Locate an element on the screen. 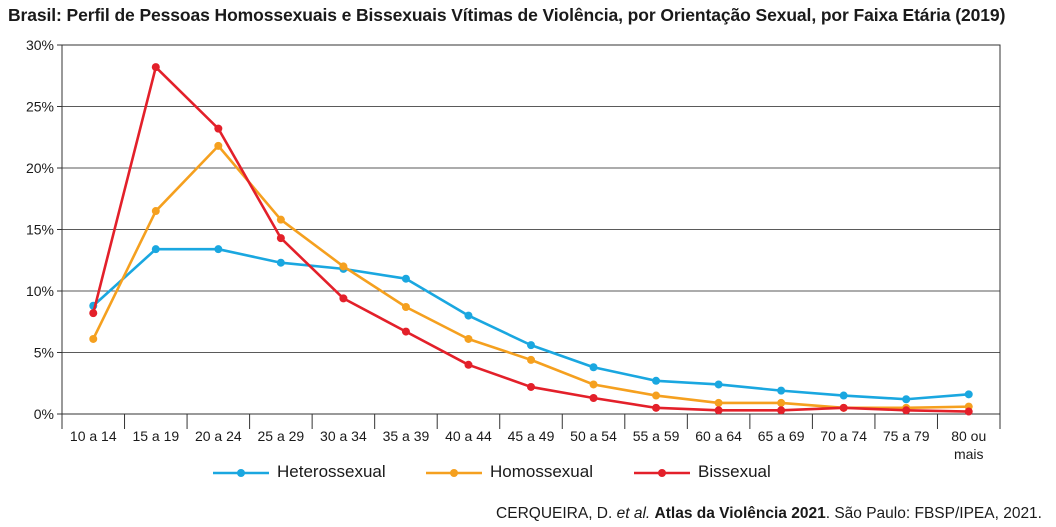 The height and width of the screenshot is (527, 1056). x-tick-label: 20 a 24 is located at coordinates (218, 436).